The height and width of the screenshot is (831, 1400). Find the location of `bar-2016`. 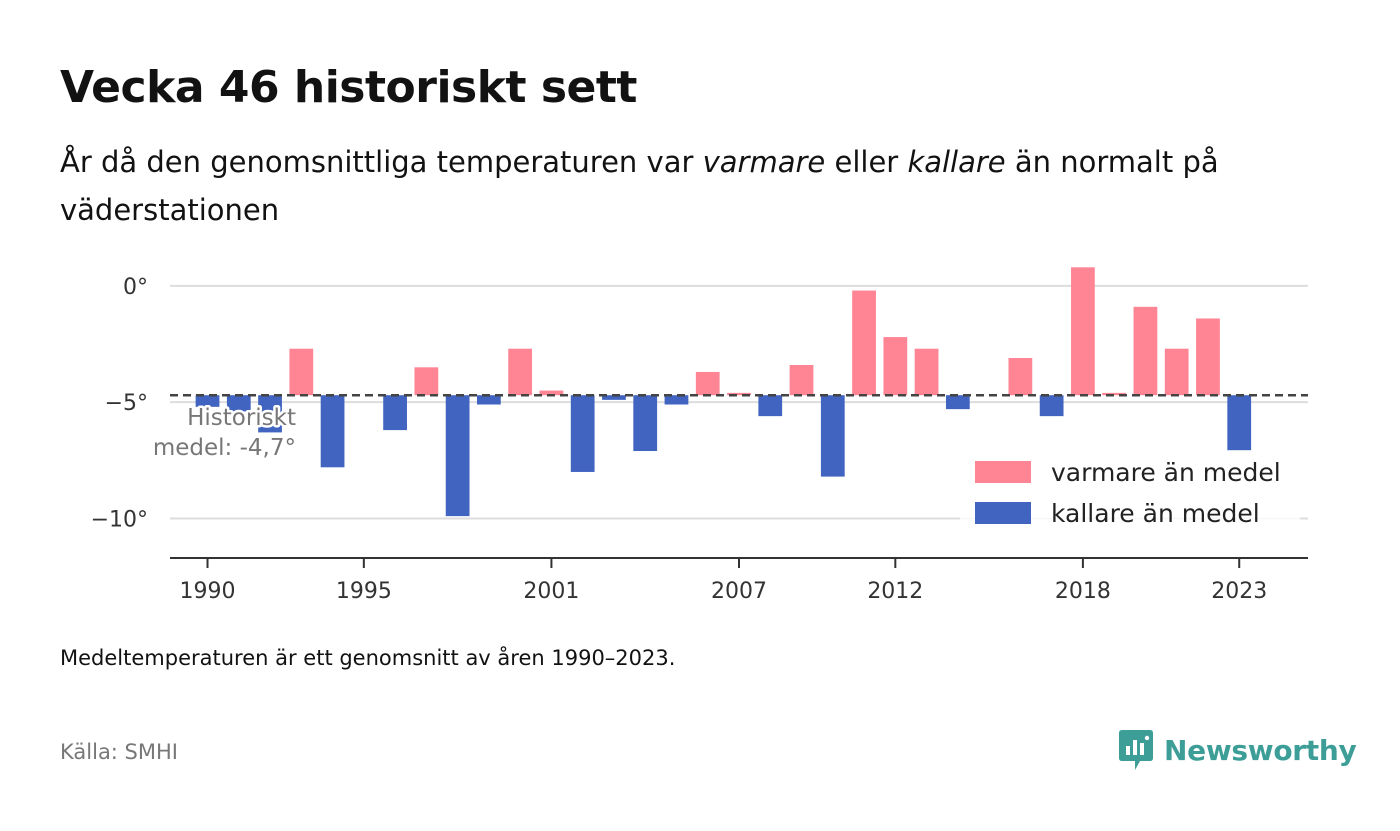

bar-2016 is located at coordinates (1020, 377).